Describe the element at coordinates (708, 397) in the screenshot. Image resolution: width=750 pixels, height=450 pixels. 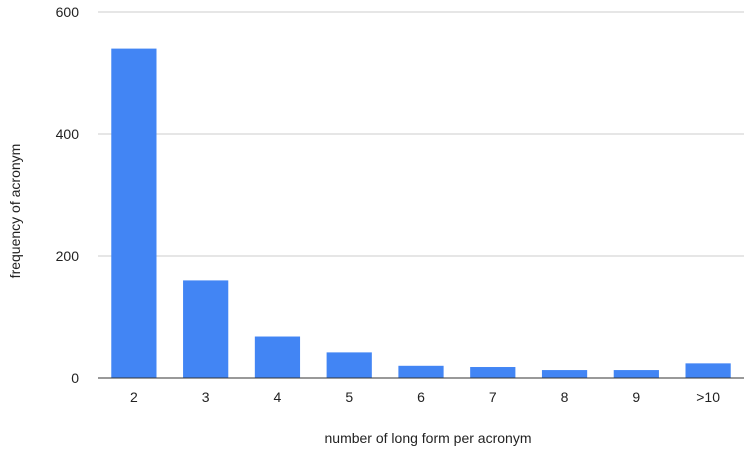
I see `x-tick-label: >10` at that location.